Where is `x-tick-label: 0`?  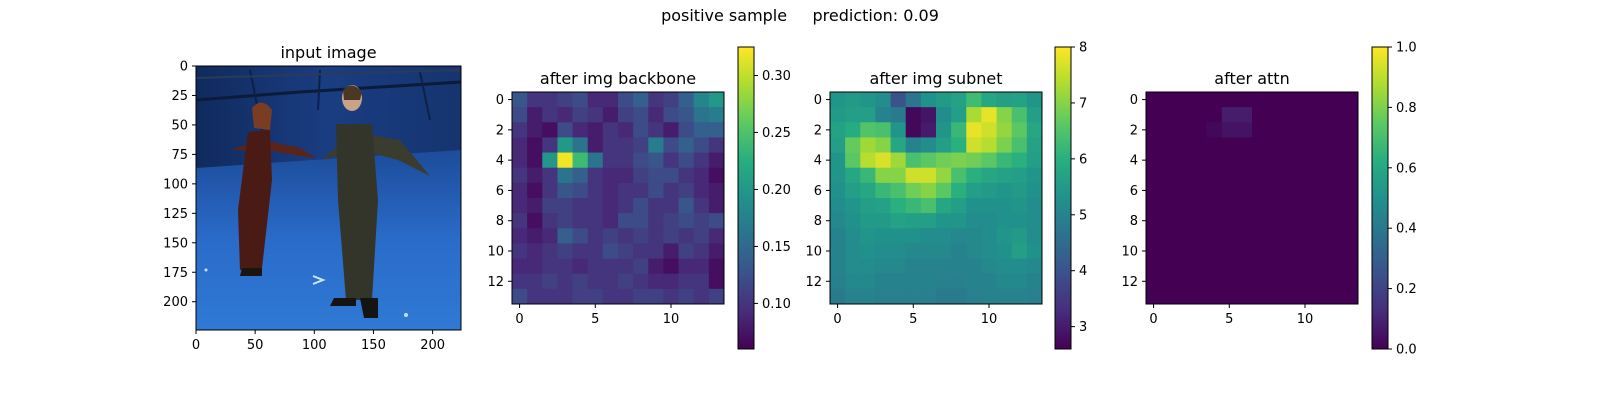 x-tick-label: 0 is located at coordinates (519, 319).